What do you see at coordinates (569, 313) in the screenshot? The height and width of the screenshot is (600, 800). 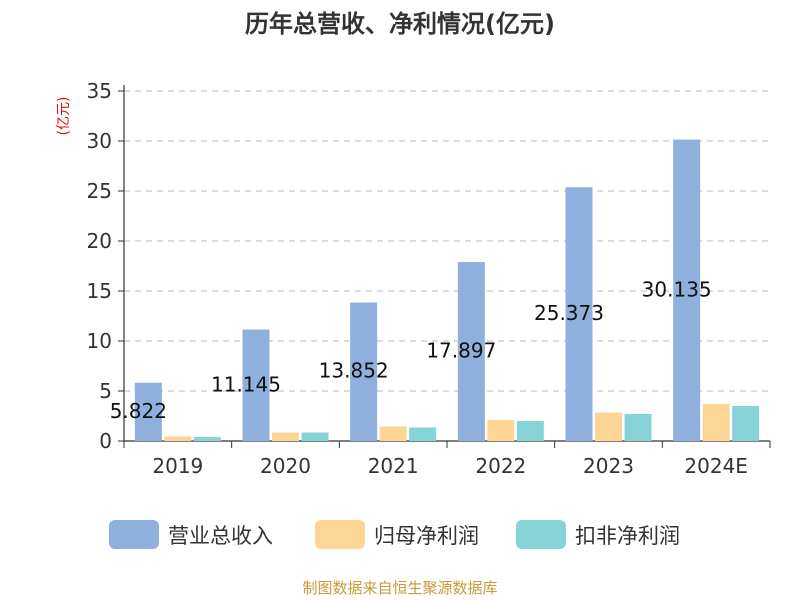 I see `data-label: 25.373` at bounding box center [569, 313].